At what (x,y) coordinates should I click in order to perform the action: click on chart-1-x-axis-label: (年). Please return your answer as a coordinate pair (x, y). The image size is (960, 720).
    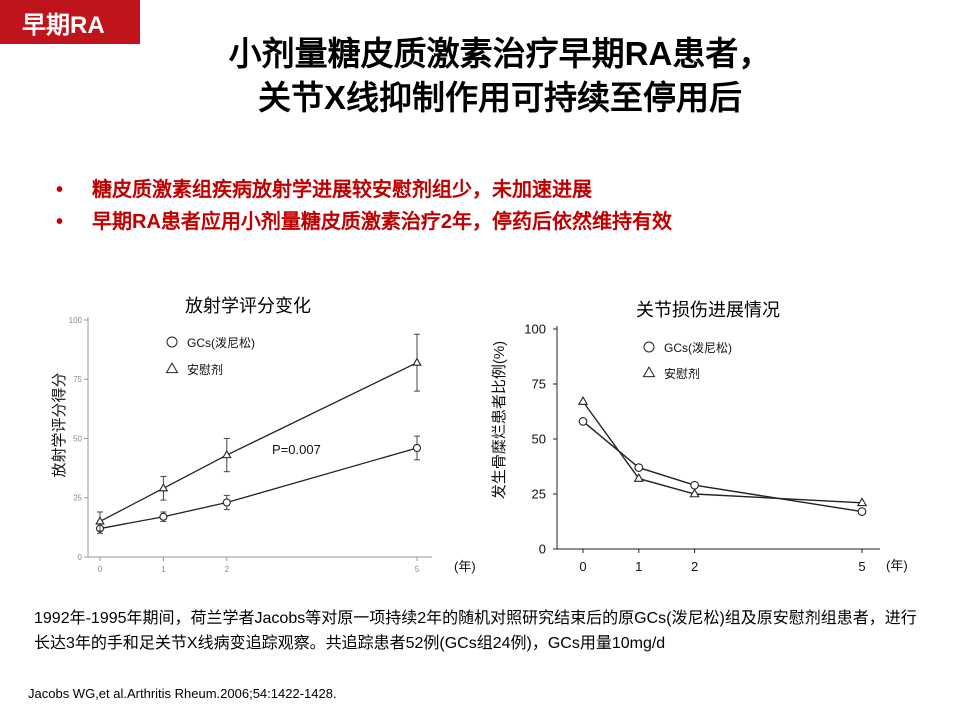
    Looking at the image, I should click on (465, 566).